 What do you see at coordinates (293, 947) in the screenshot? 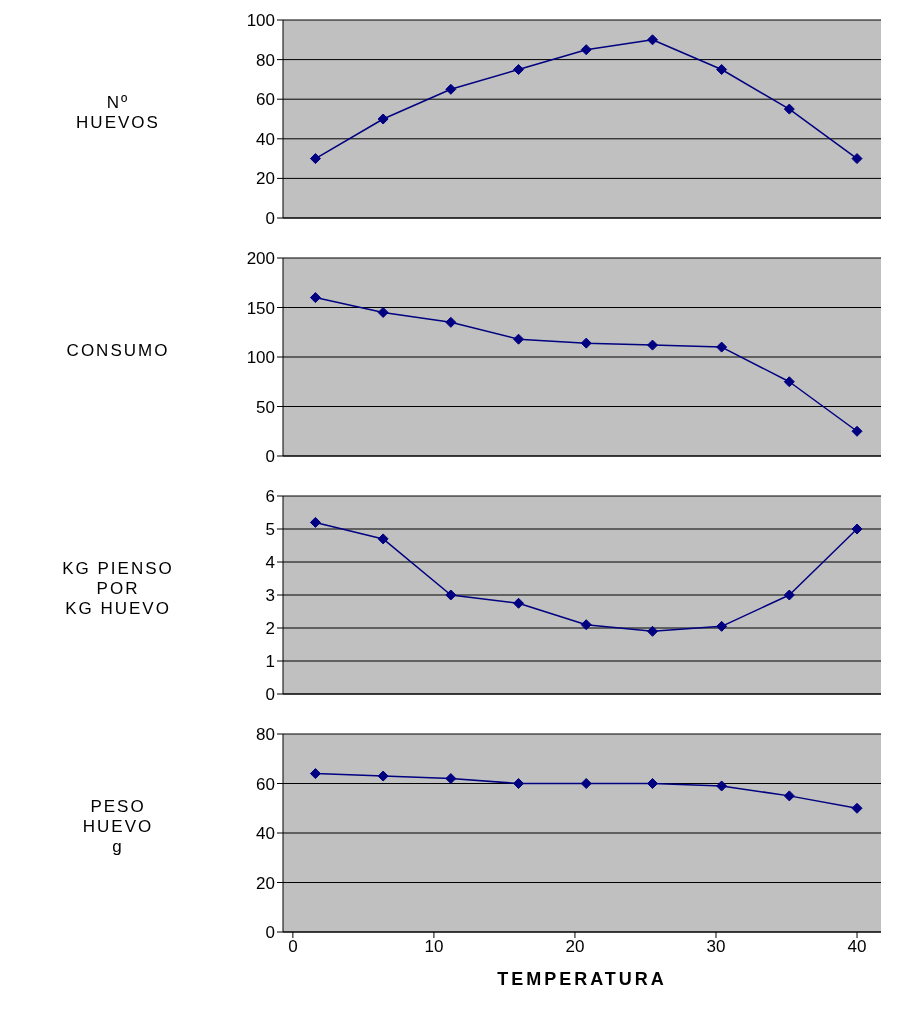
I see `x-tick-label: 0` at bounding box center [293, 947].